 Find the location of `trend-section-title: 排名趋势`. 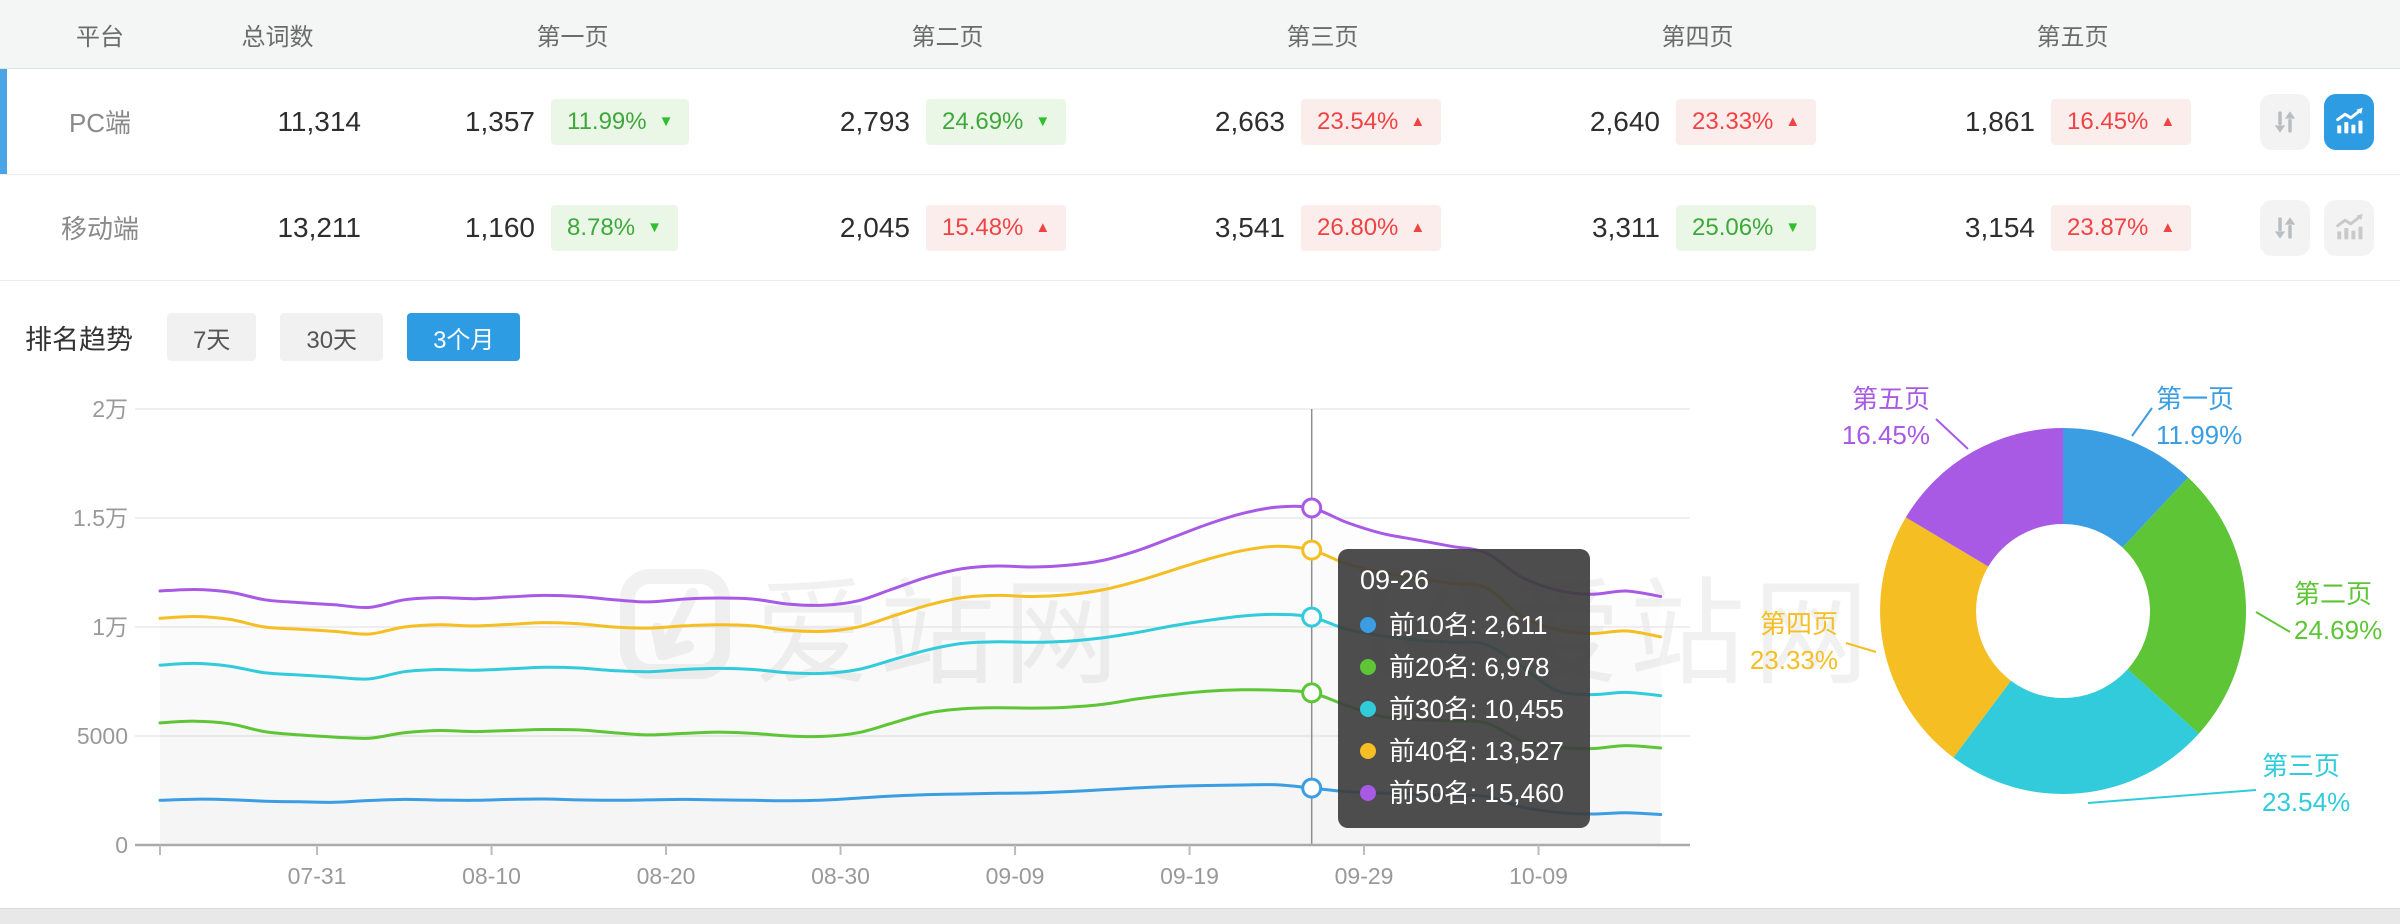

trend-section-title: 排名趋势 is located at coordinates (79, 339).